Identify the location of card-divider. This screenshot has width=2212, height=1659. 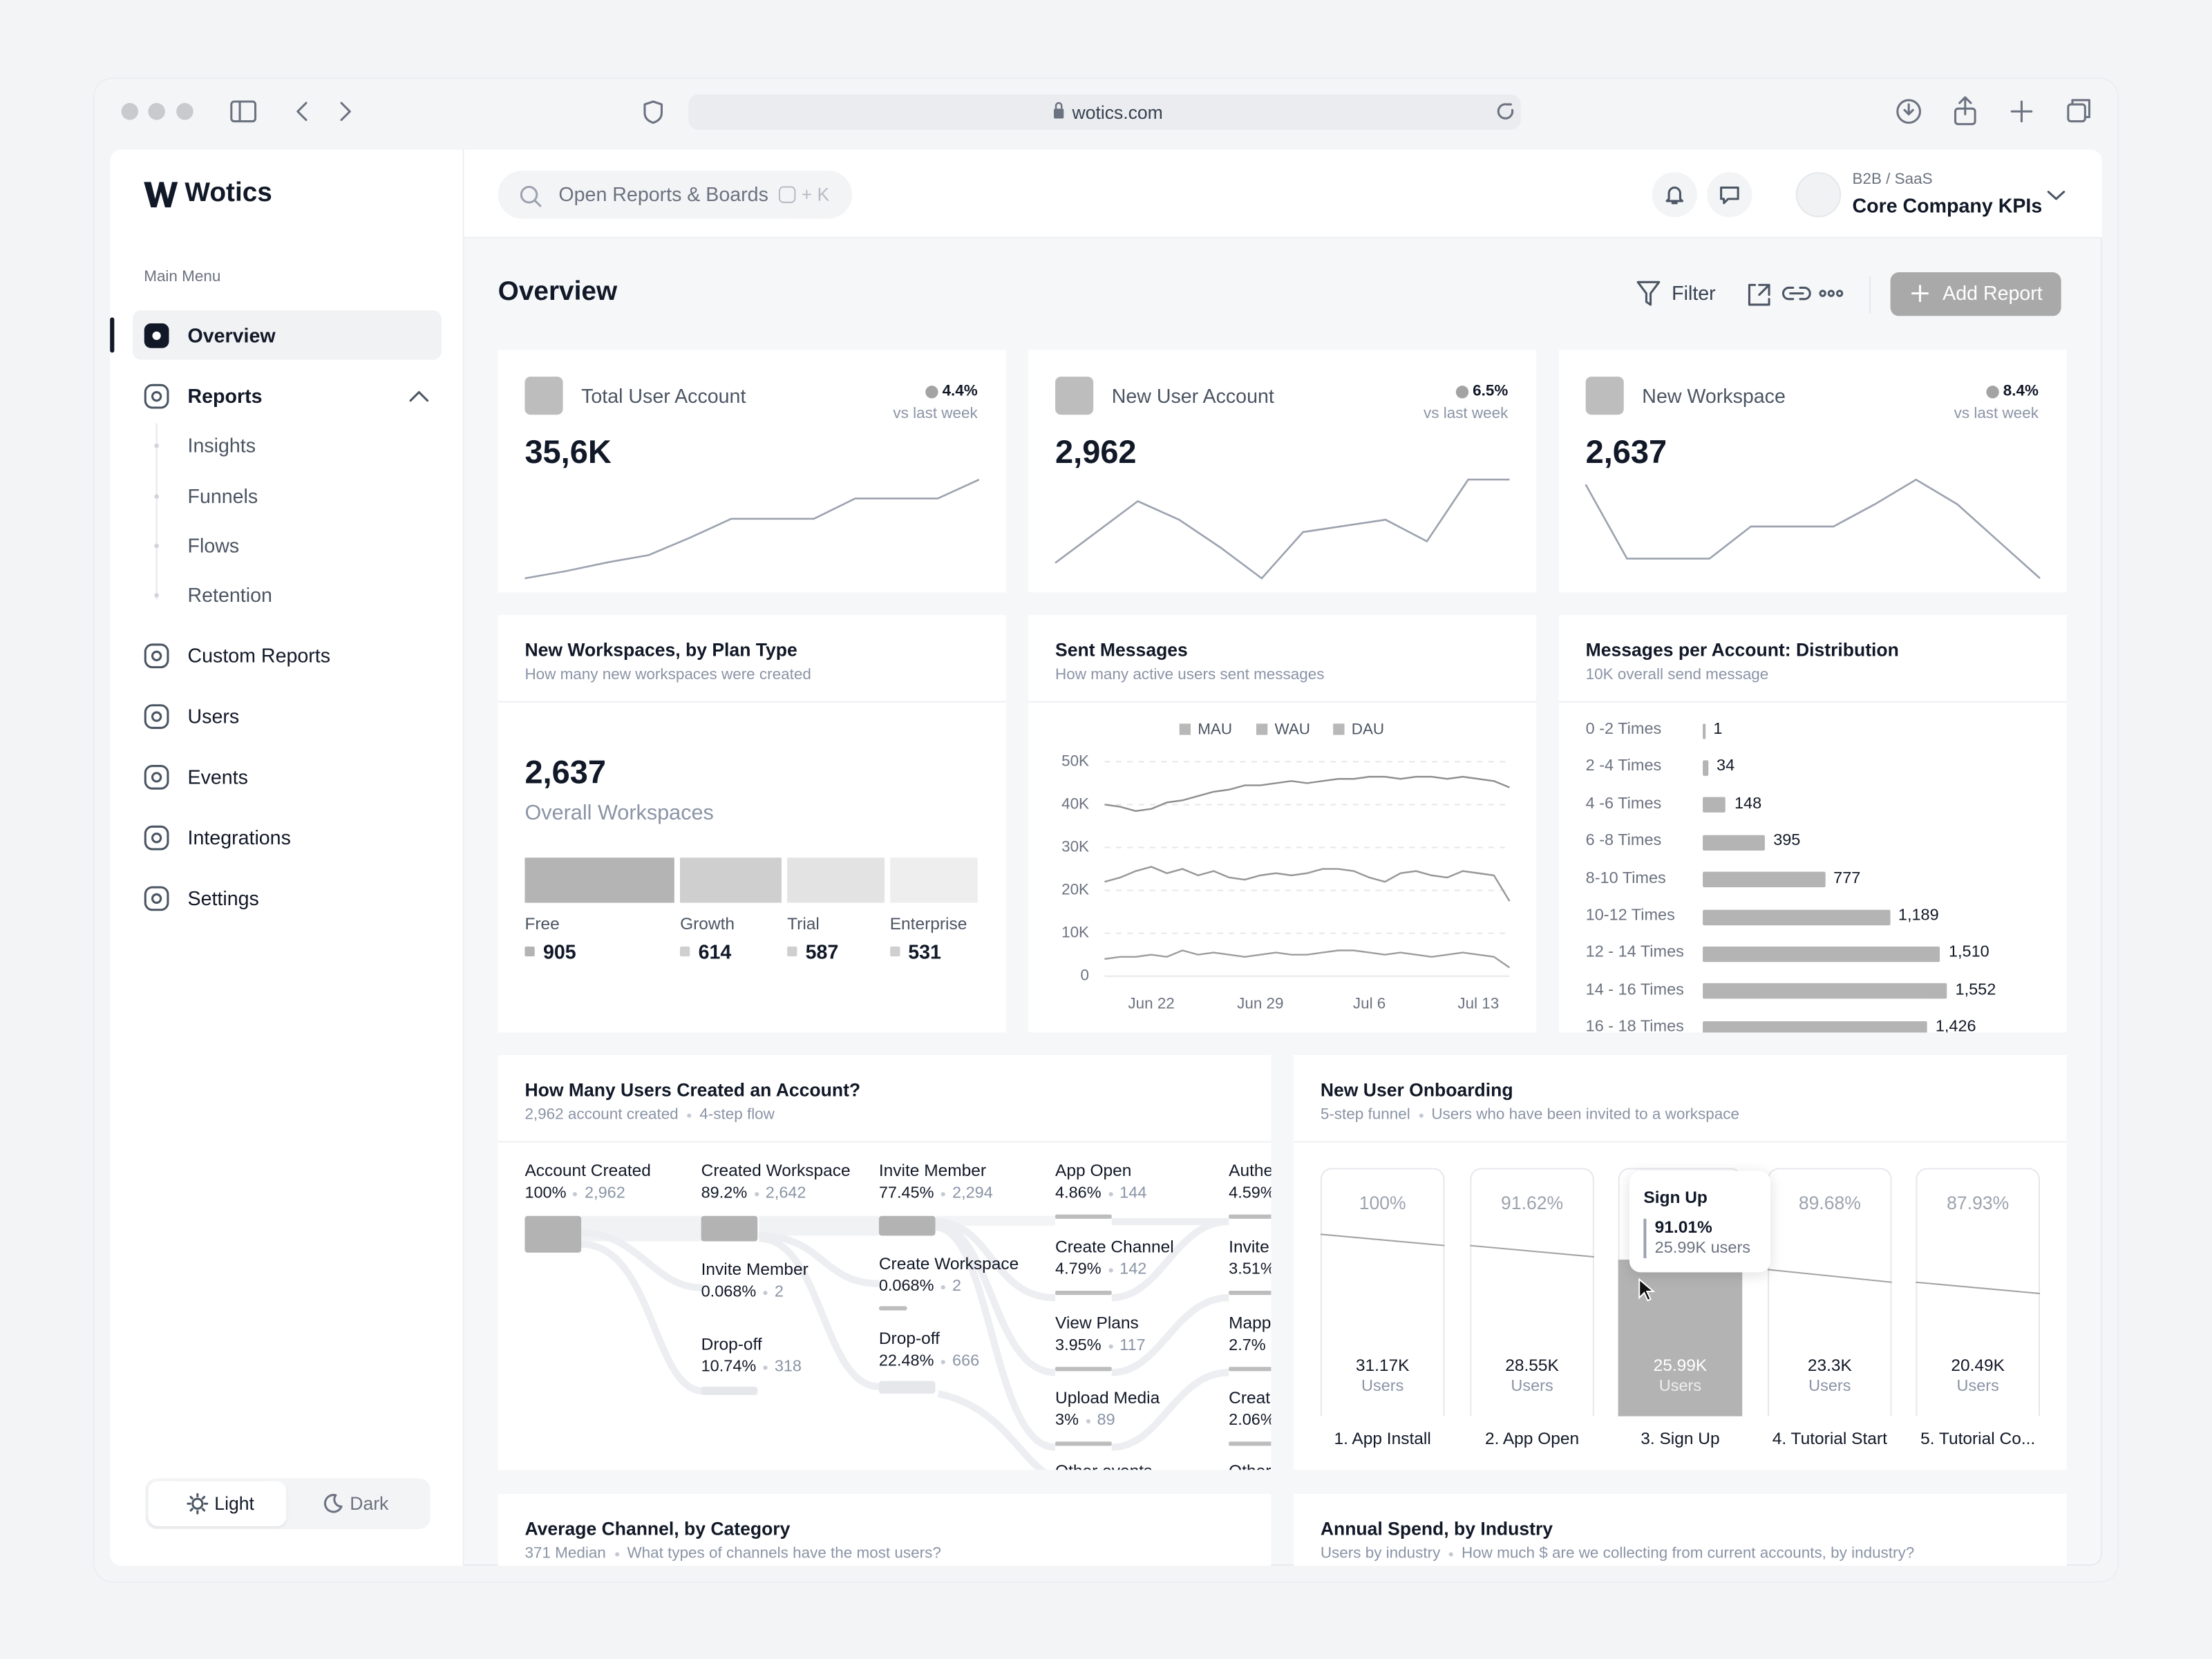
(885, 1142).